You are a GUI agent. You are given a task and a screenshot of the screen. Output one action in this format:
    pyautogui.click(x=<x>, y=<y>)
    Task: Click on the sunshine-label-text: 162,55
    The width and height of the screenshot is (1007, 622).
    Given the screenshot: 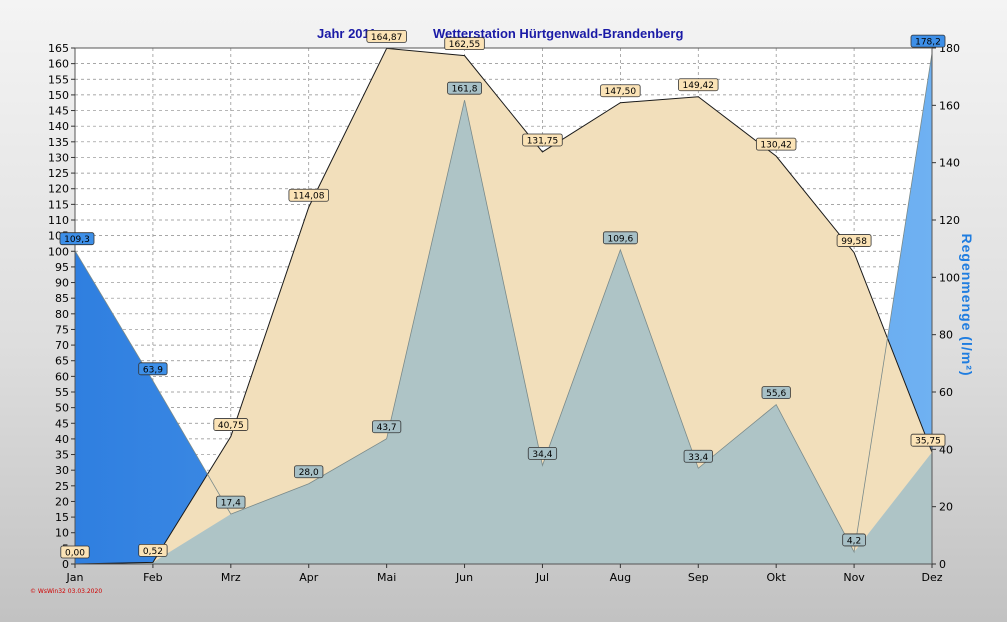 What is the action you would take?
    pyautogui.click(x=465, y=45)
    